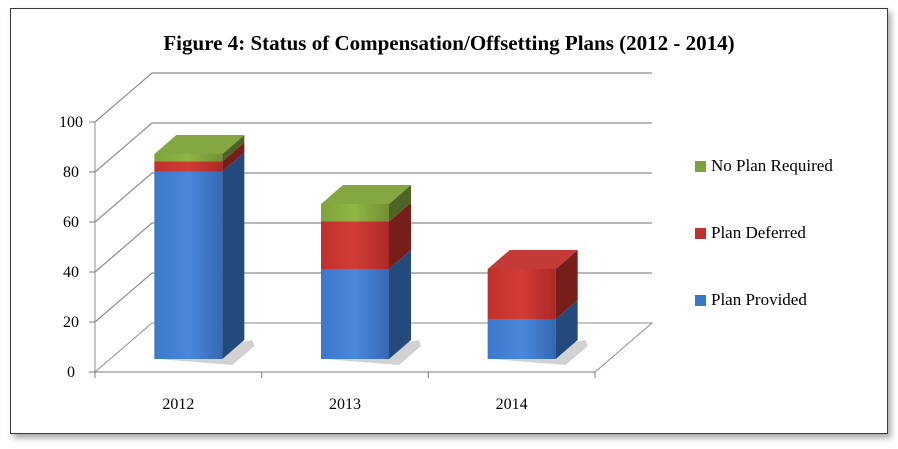 The width and height of the screenshot is (898, 449). Describe the element at coordinates (521, 339) in the screenshot. I see `bar-2014-plan-provided` at that location.